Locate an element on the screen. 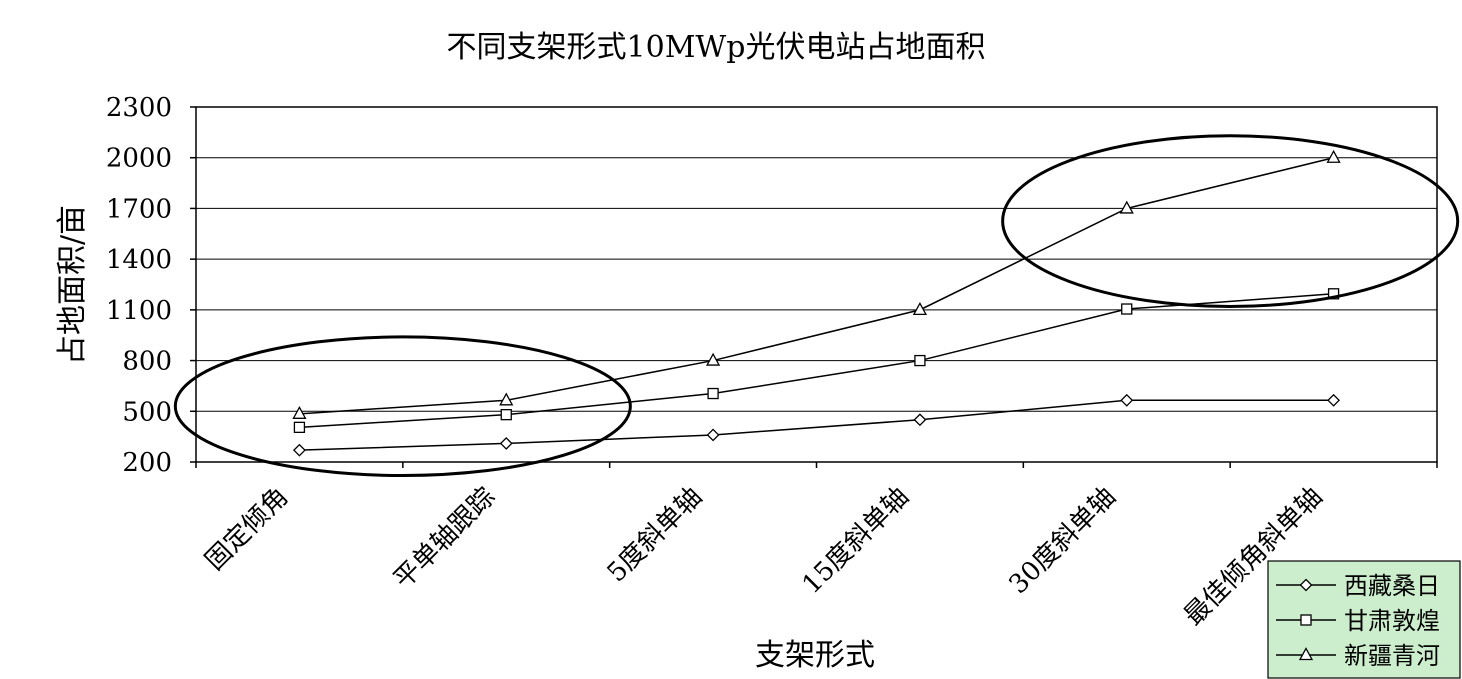 The width and height of the screenshot is (1462, 679). legend-item: 西藏桑日 is located at coordinates (1358, 586).